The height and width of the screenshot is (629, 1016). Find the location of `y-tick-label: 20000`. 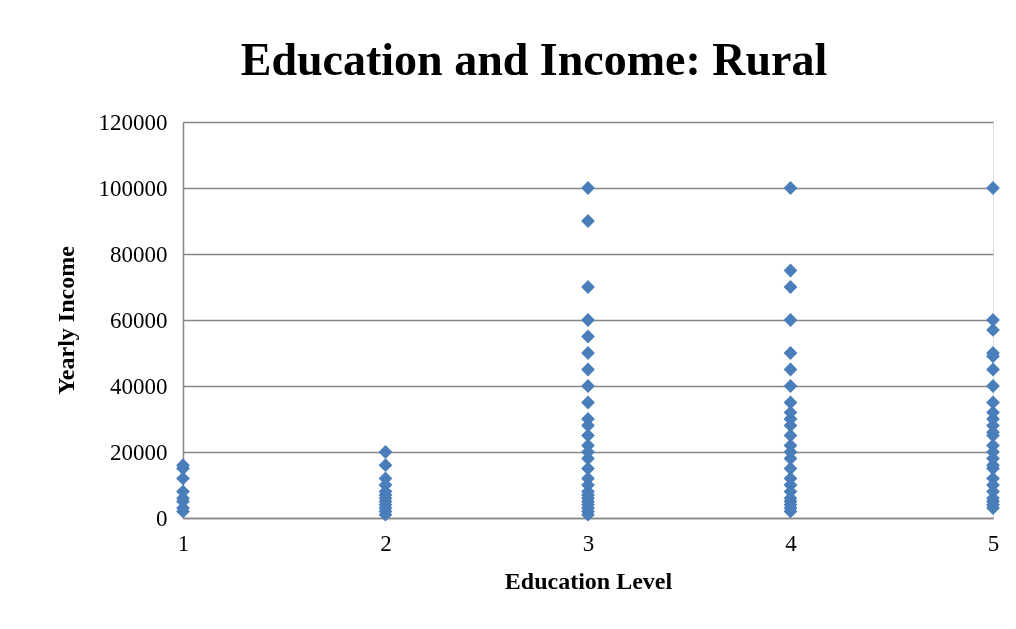

y-tick-label: 20000 is located at coordinates (139, 452).